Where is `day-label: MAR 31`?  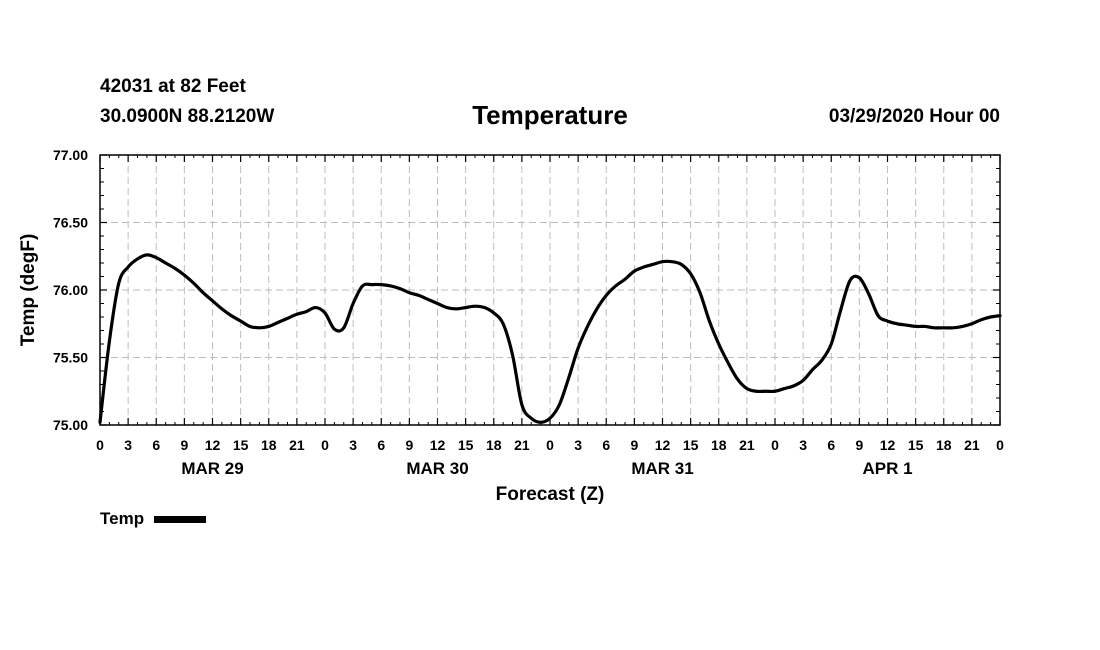 day-label: MAR 31 is located at coordinates (662, 468).